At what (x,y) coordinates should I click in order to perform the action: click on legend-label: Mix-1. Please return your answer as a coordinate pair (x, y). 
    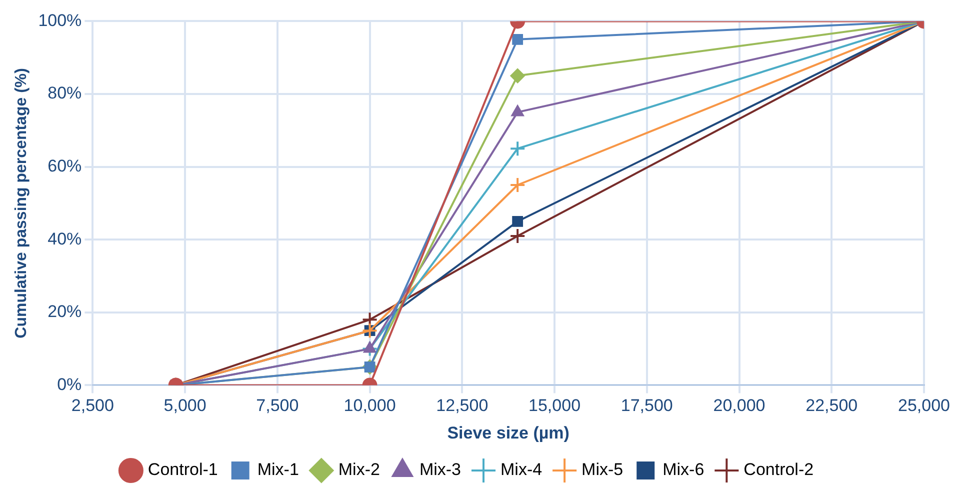
    Looking at the image, I should click on (278, 470).